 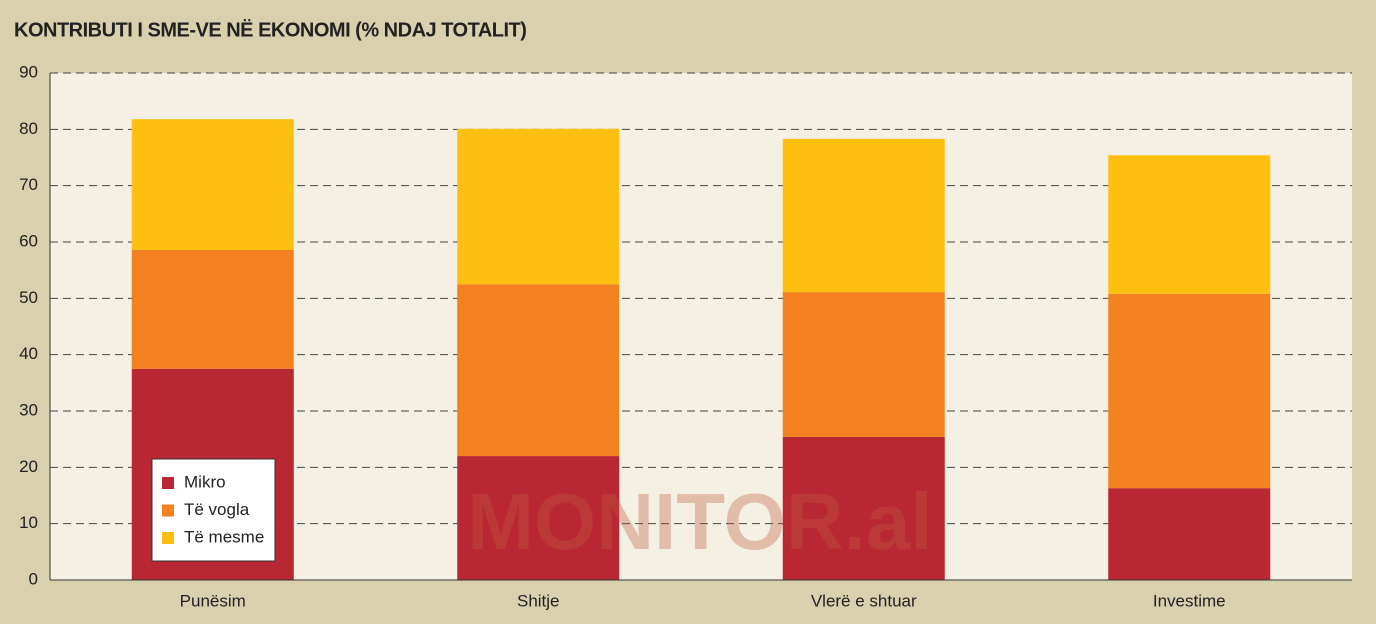 I want to click on y-tick-label: 80, so click(x=28, y=128).